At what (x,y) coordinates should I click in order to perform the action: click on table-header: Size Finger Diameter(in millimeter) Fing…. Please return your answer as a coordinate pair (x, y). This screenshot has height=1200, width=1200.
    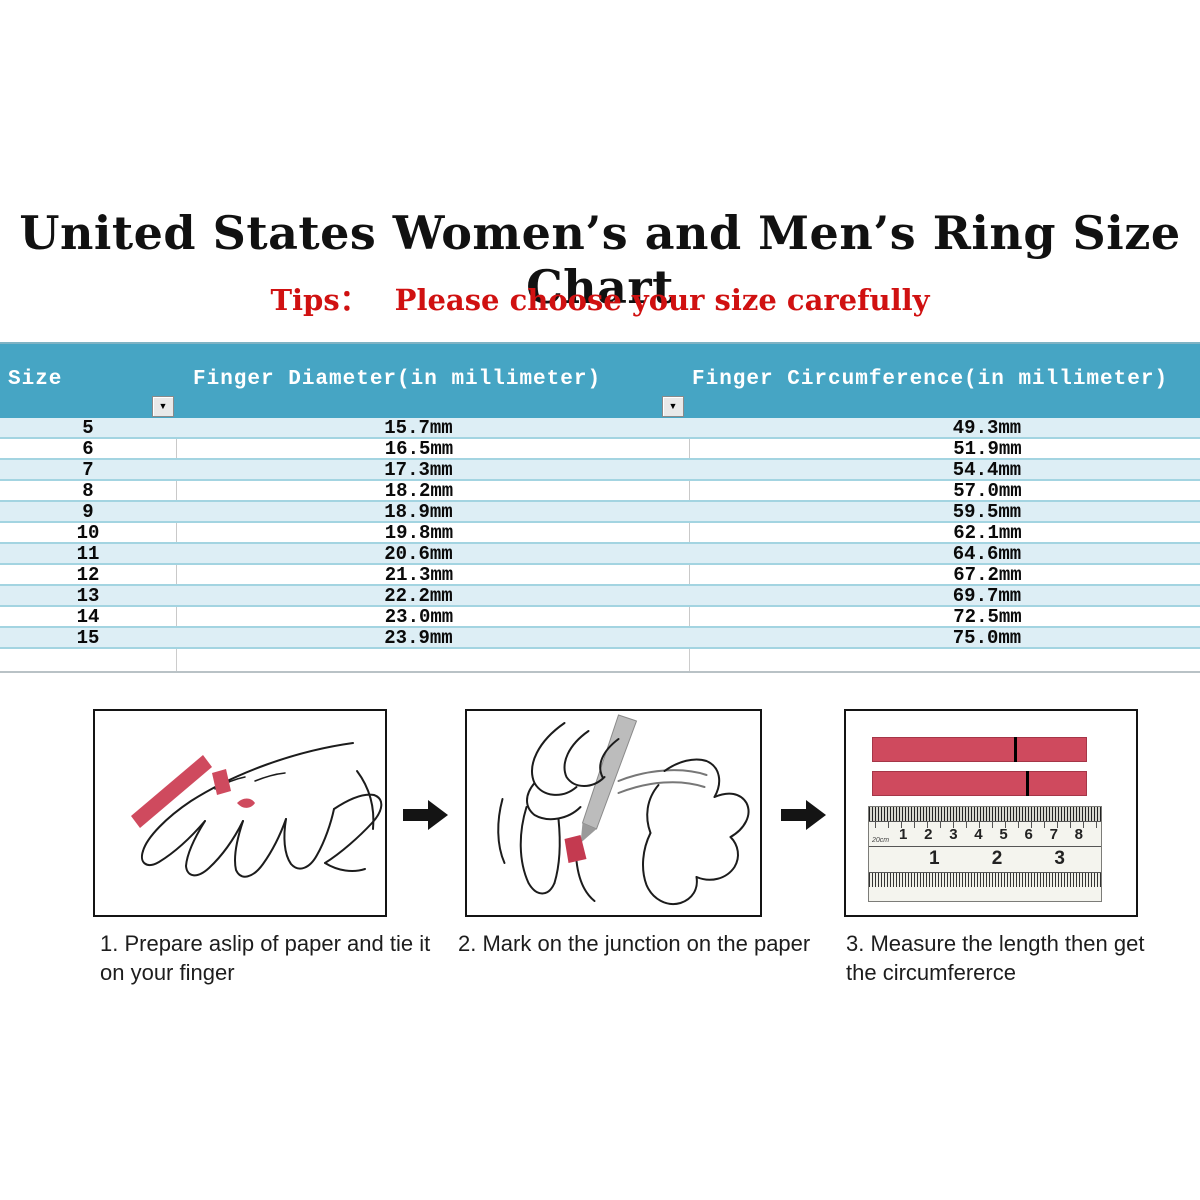
    Looking at the image, I should click on (600, 380).